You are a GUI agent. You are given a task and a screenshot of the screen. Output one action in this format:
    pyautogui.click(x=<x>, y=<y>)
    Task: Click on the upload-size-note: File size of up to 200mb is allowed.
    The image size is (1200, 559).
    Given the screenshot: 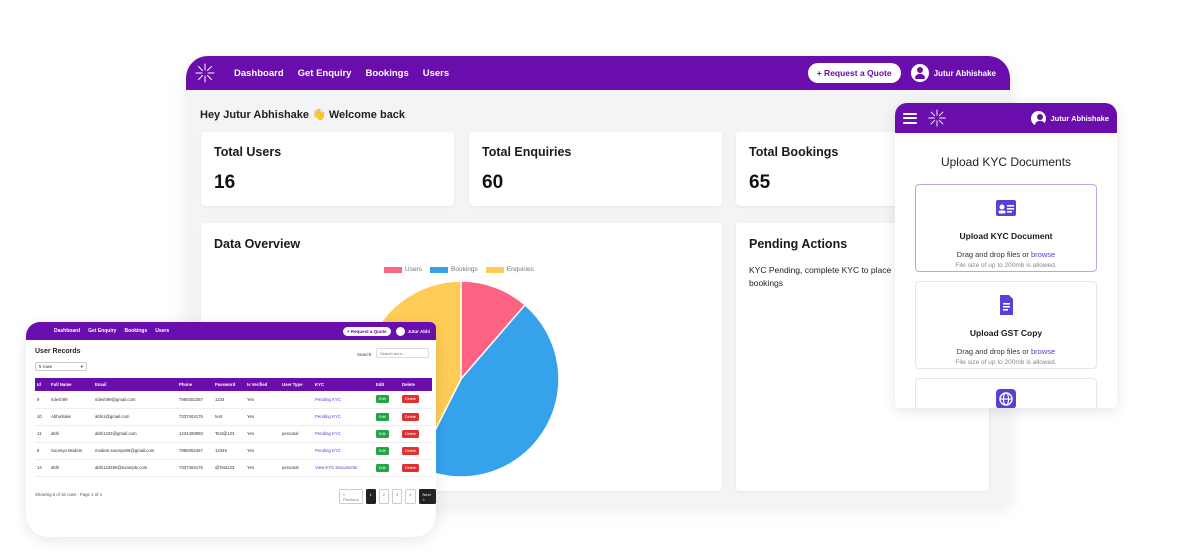 What is the action you would take?
    pyautogui.click(x=1006, y=265)
    